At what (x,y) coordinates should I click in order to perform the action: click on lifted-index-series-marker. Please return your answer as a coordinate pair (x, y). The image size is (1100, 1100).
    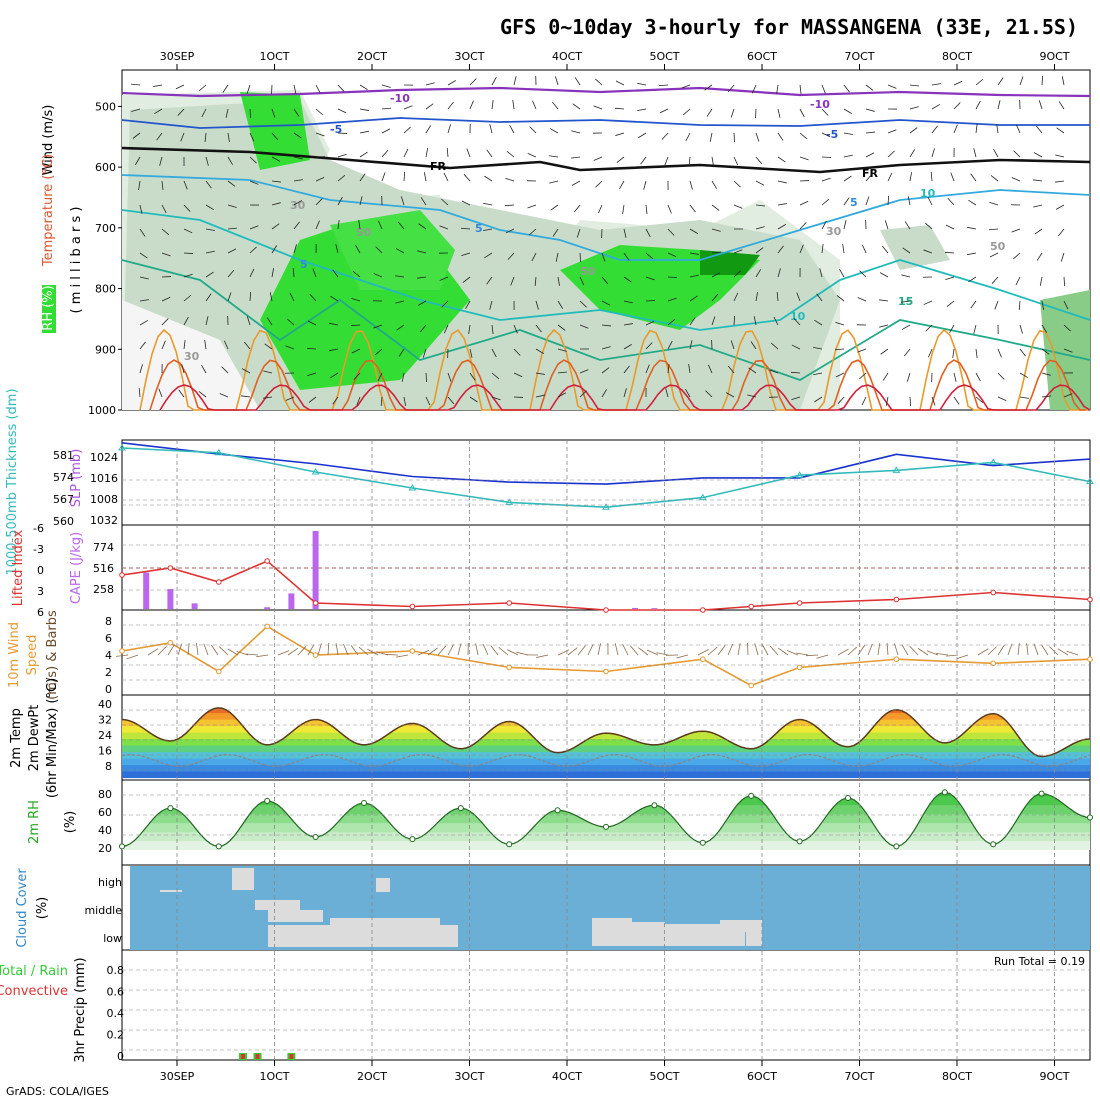
    Looking at the image, I should click on (751, 606).